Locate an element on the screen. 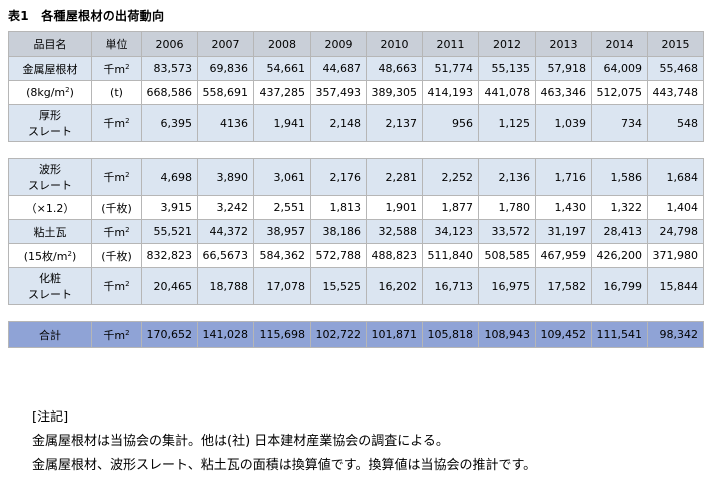  value-cell: 467,959 is located at coordinates (563, 255).